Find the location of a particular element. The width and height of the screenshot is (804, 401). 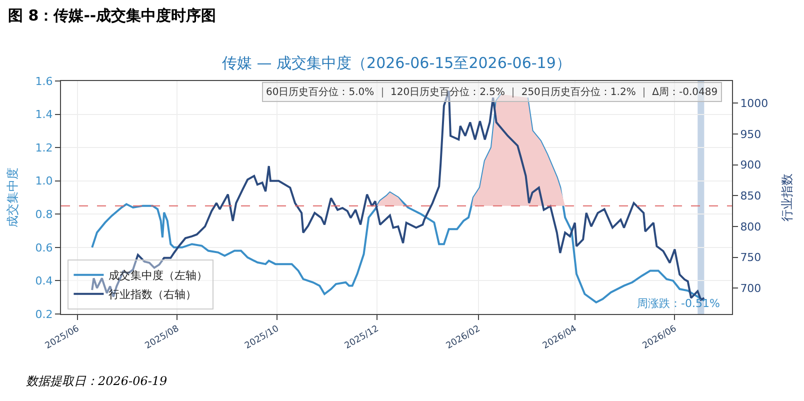

y2-axis-title: 行业指数 is located at coordinates (787, 198).